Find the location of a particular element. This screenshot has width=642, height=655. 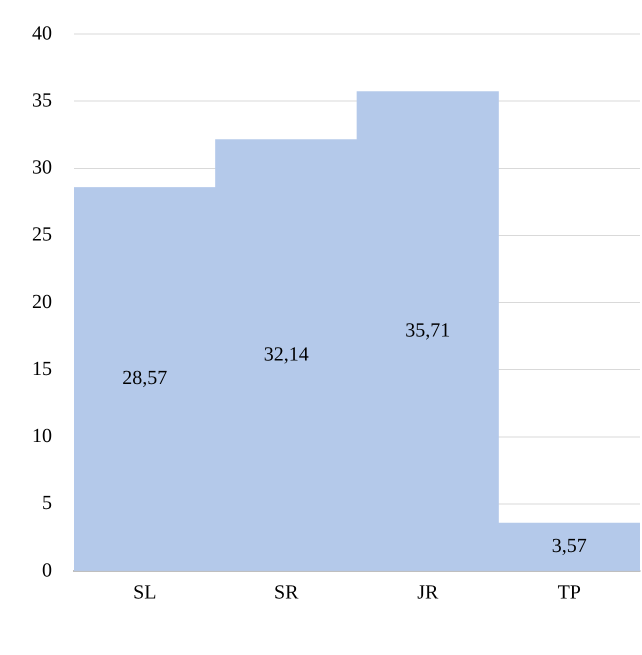

y-tick-label: 35 is located at coordinates (42, 100).